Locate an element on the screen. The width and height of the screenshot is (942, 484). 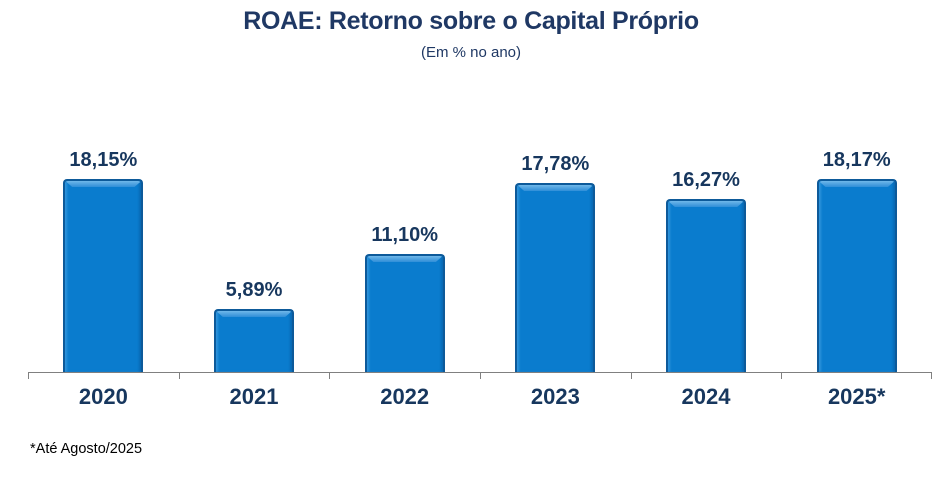
bar-value-label: 16,27% is located at coordinates (706, 180).